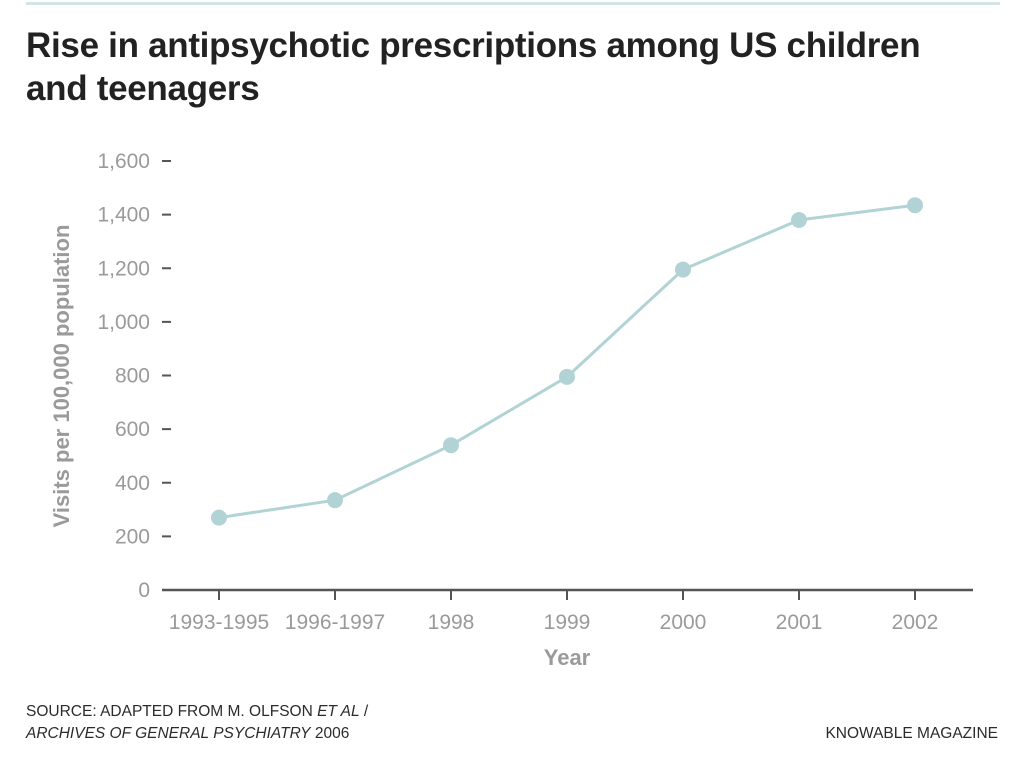 The image size is (1024, 760). What do you see at coordinates (451, 622) in the screenshot?
I see `x-tick-label: 1998` at bounding box center [451, 622].